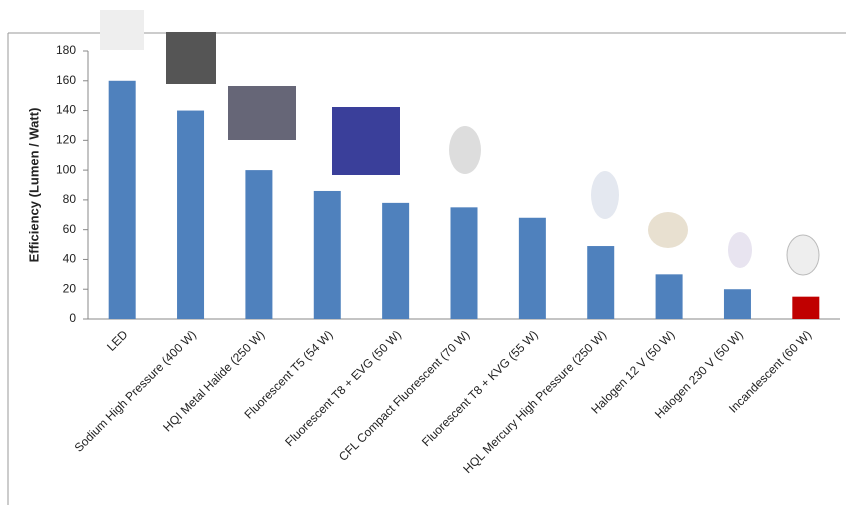 The height and width of the screenshot is (505, 846). I want to click on y-tick-label: 60, so click(70, 229).